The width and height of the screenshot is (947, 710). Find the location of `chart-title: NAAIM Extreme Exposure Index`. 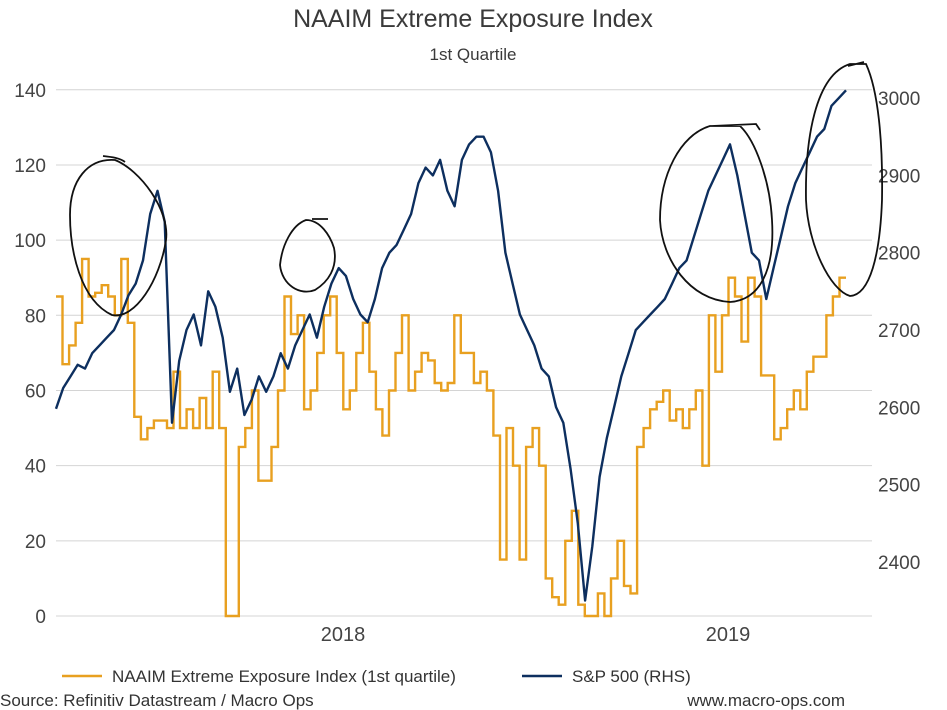

chart-title: NAAIM Extreme Exposure Index is located at coordinates (473, 19).